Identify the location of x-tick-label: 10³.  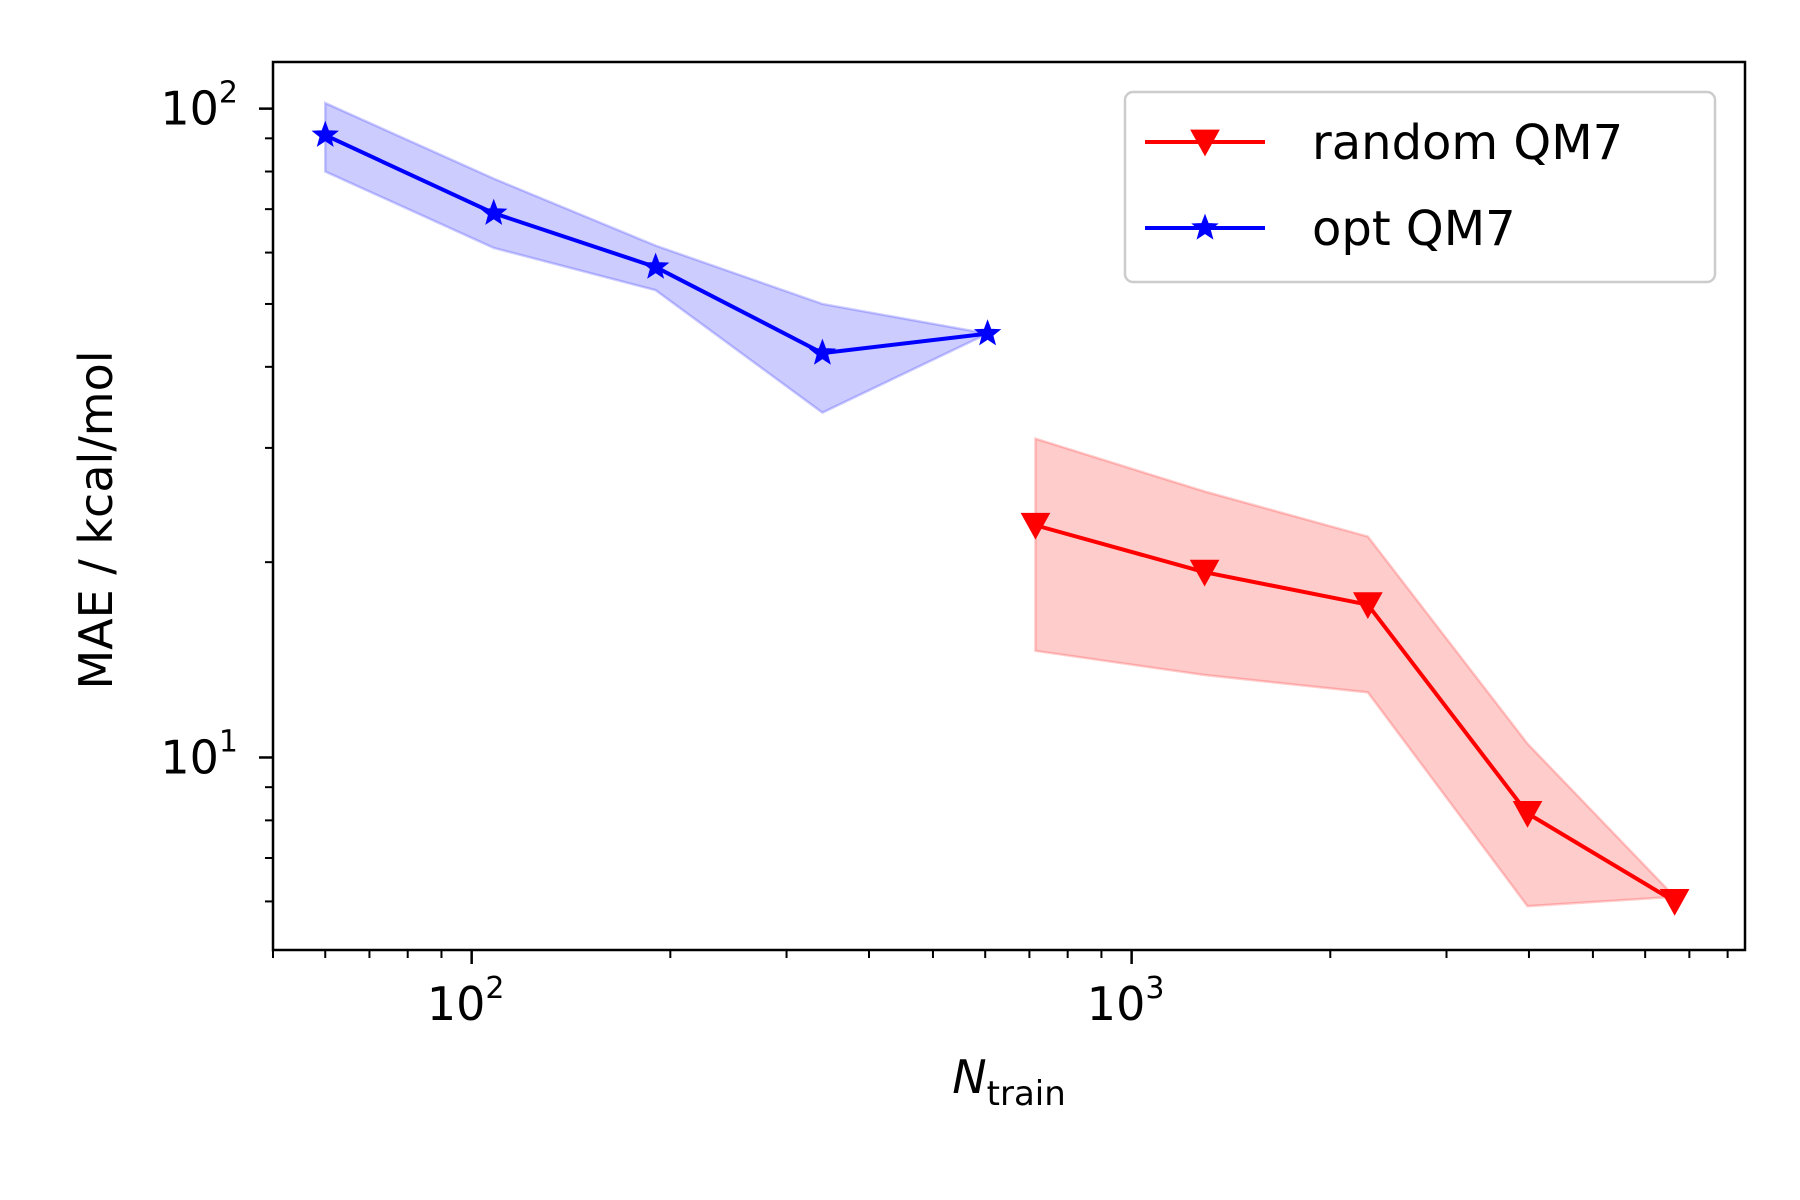
(1126, 1001).